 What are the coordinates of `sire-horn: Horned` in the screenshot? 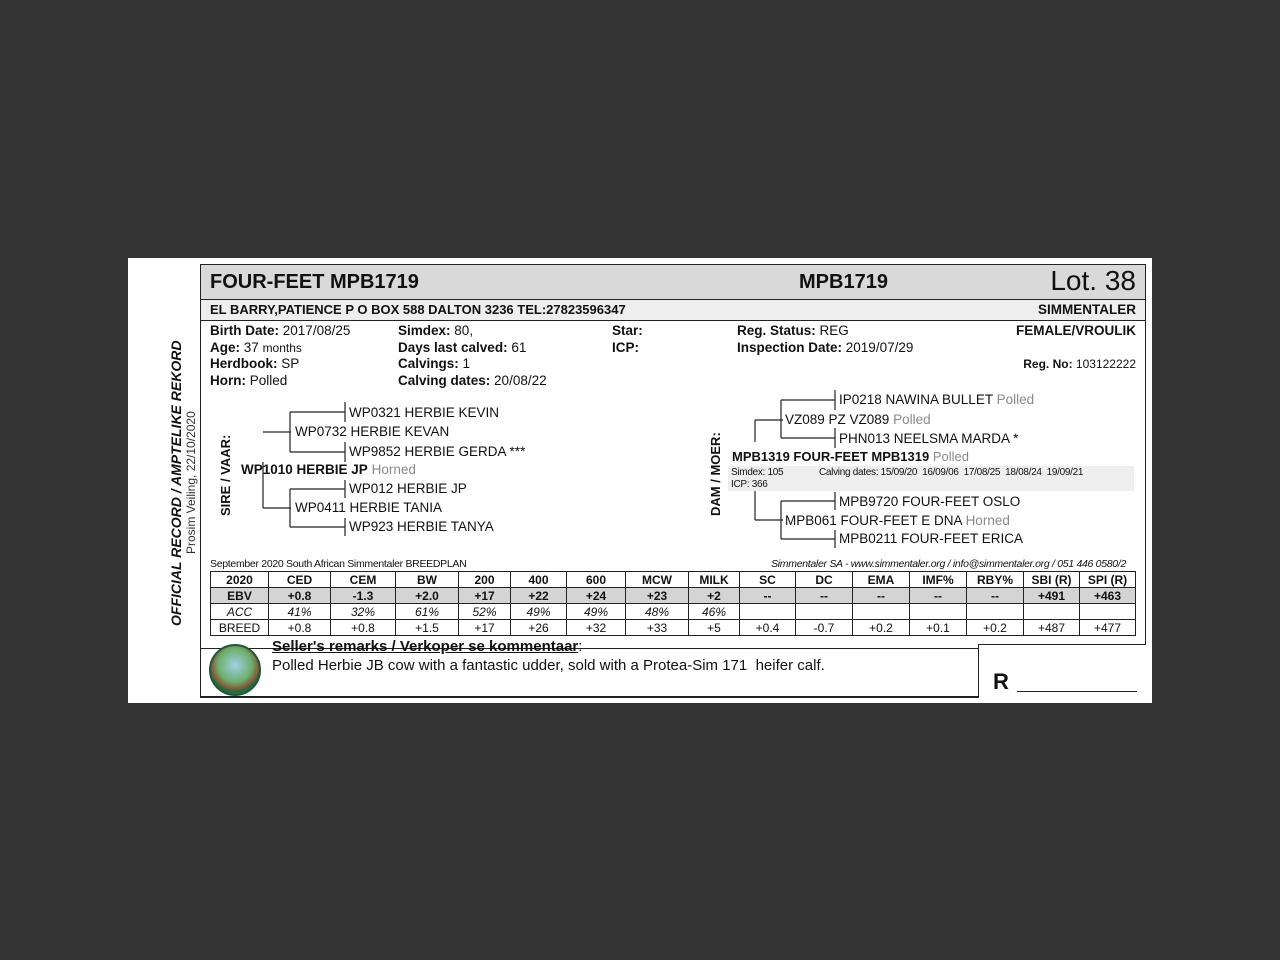 It's located at (393, 469).